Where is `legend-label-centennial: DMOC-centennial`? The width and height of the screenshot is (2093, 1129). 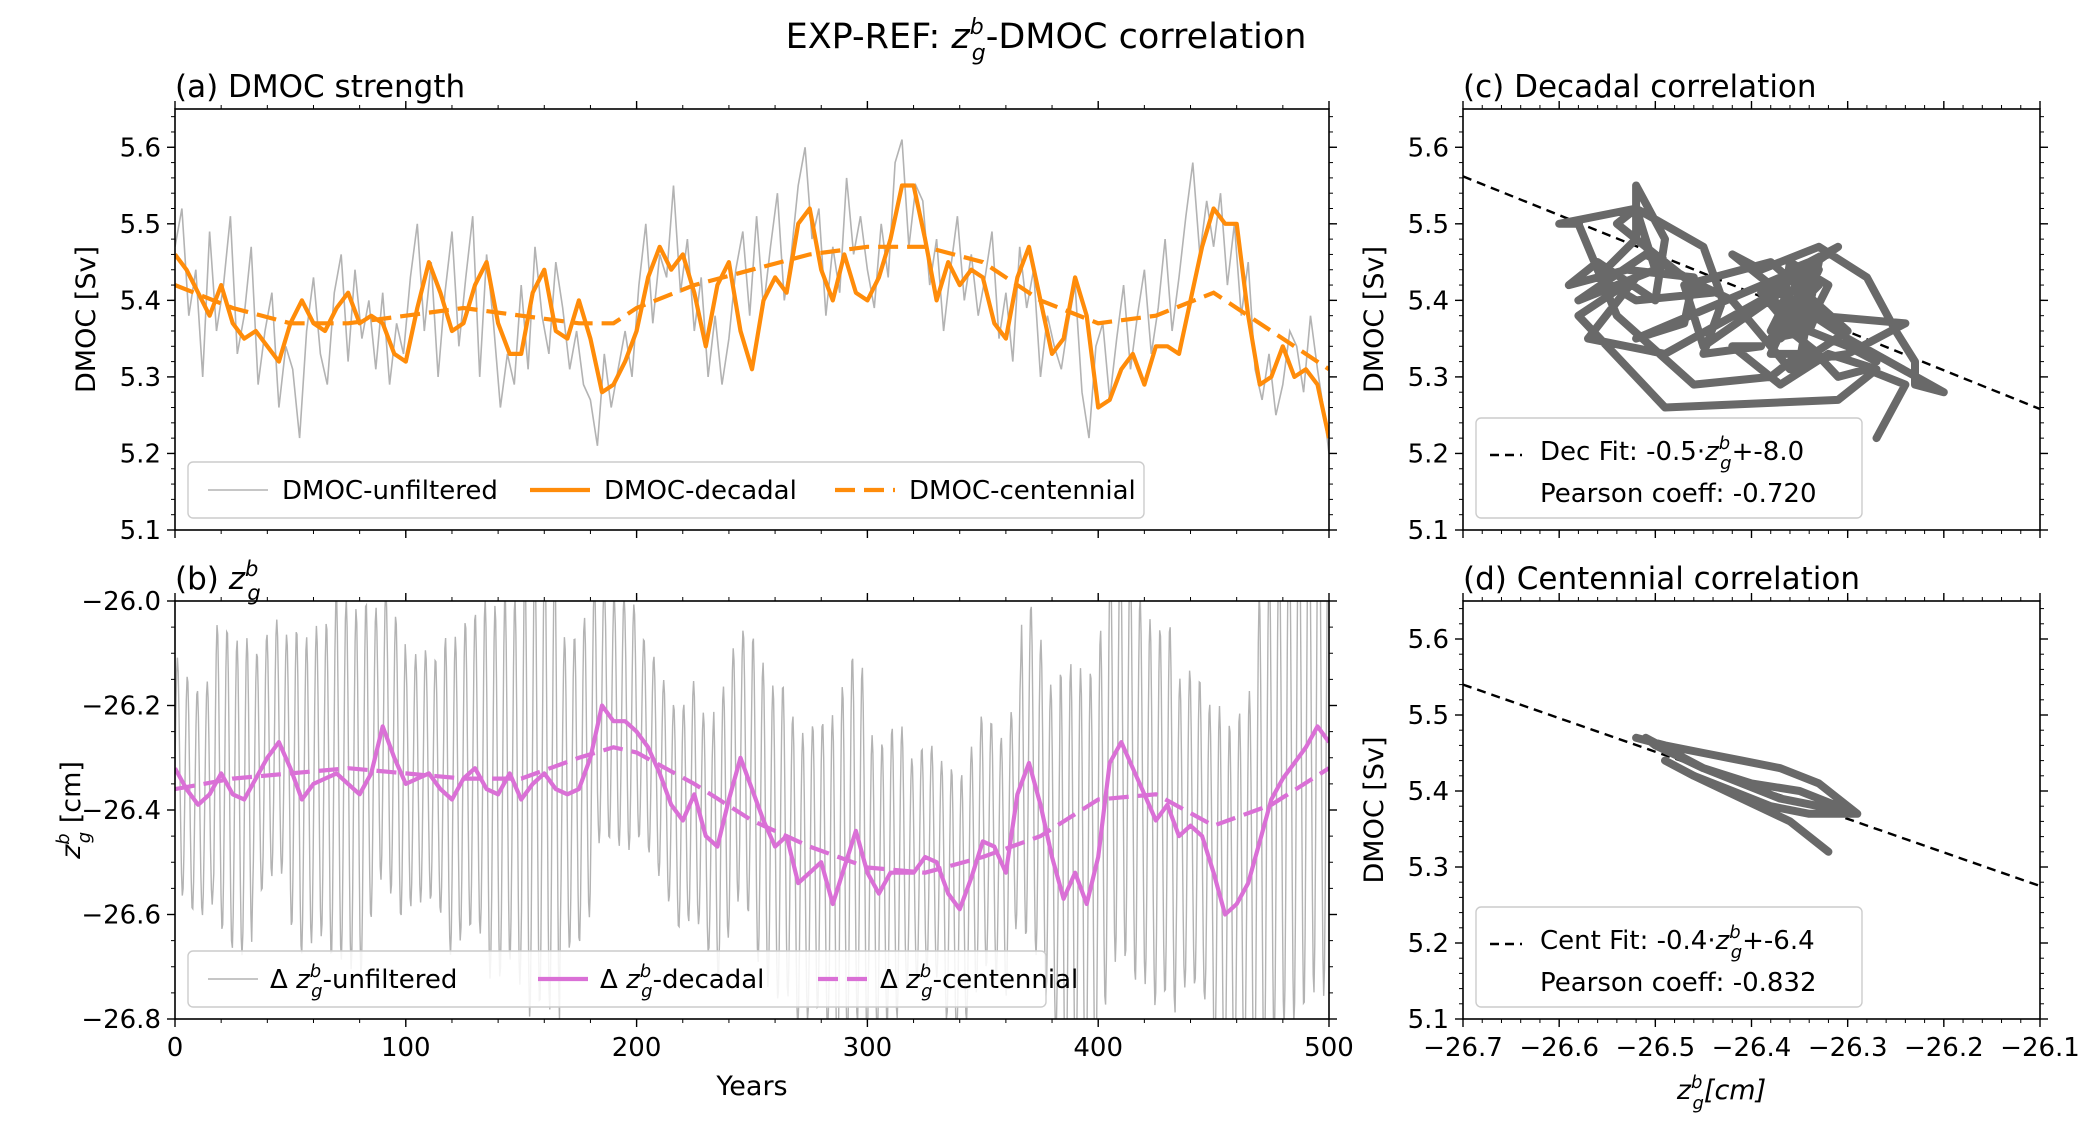 legend-label-centennial: DMOC-centennial is located at coordinates (1022, 491).